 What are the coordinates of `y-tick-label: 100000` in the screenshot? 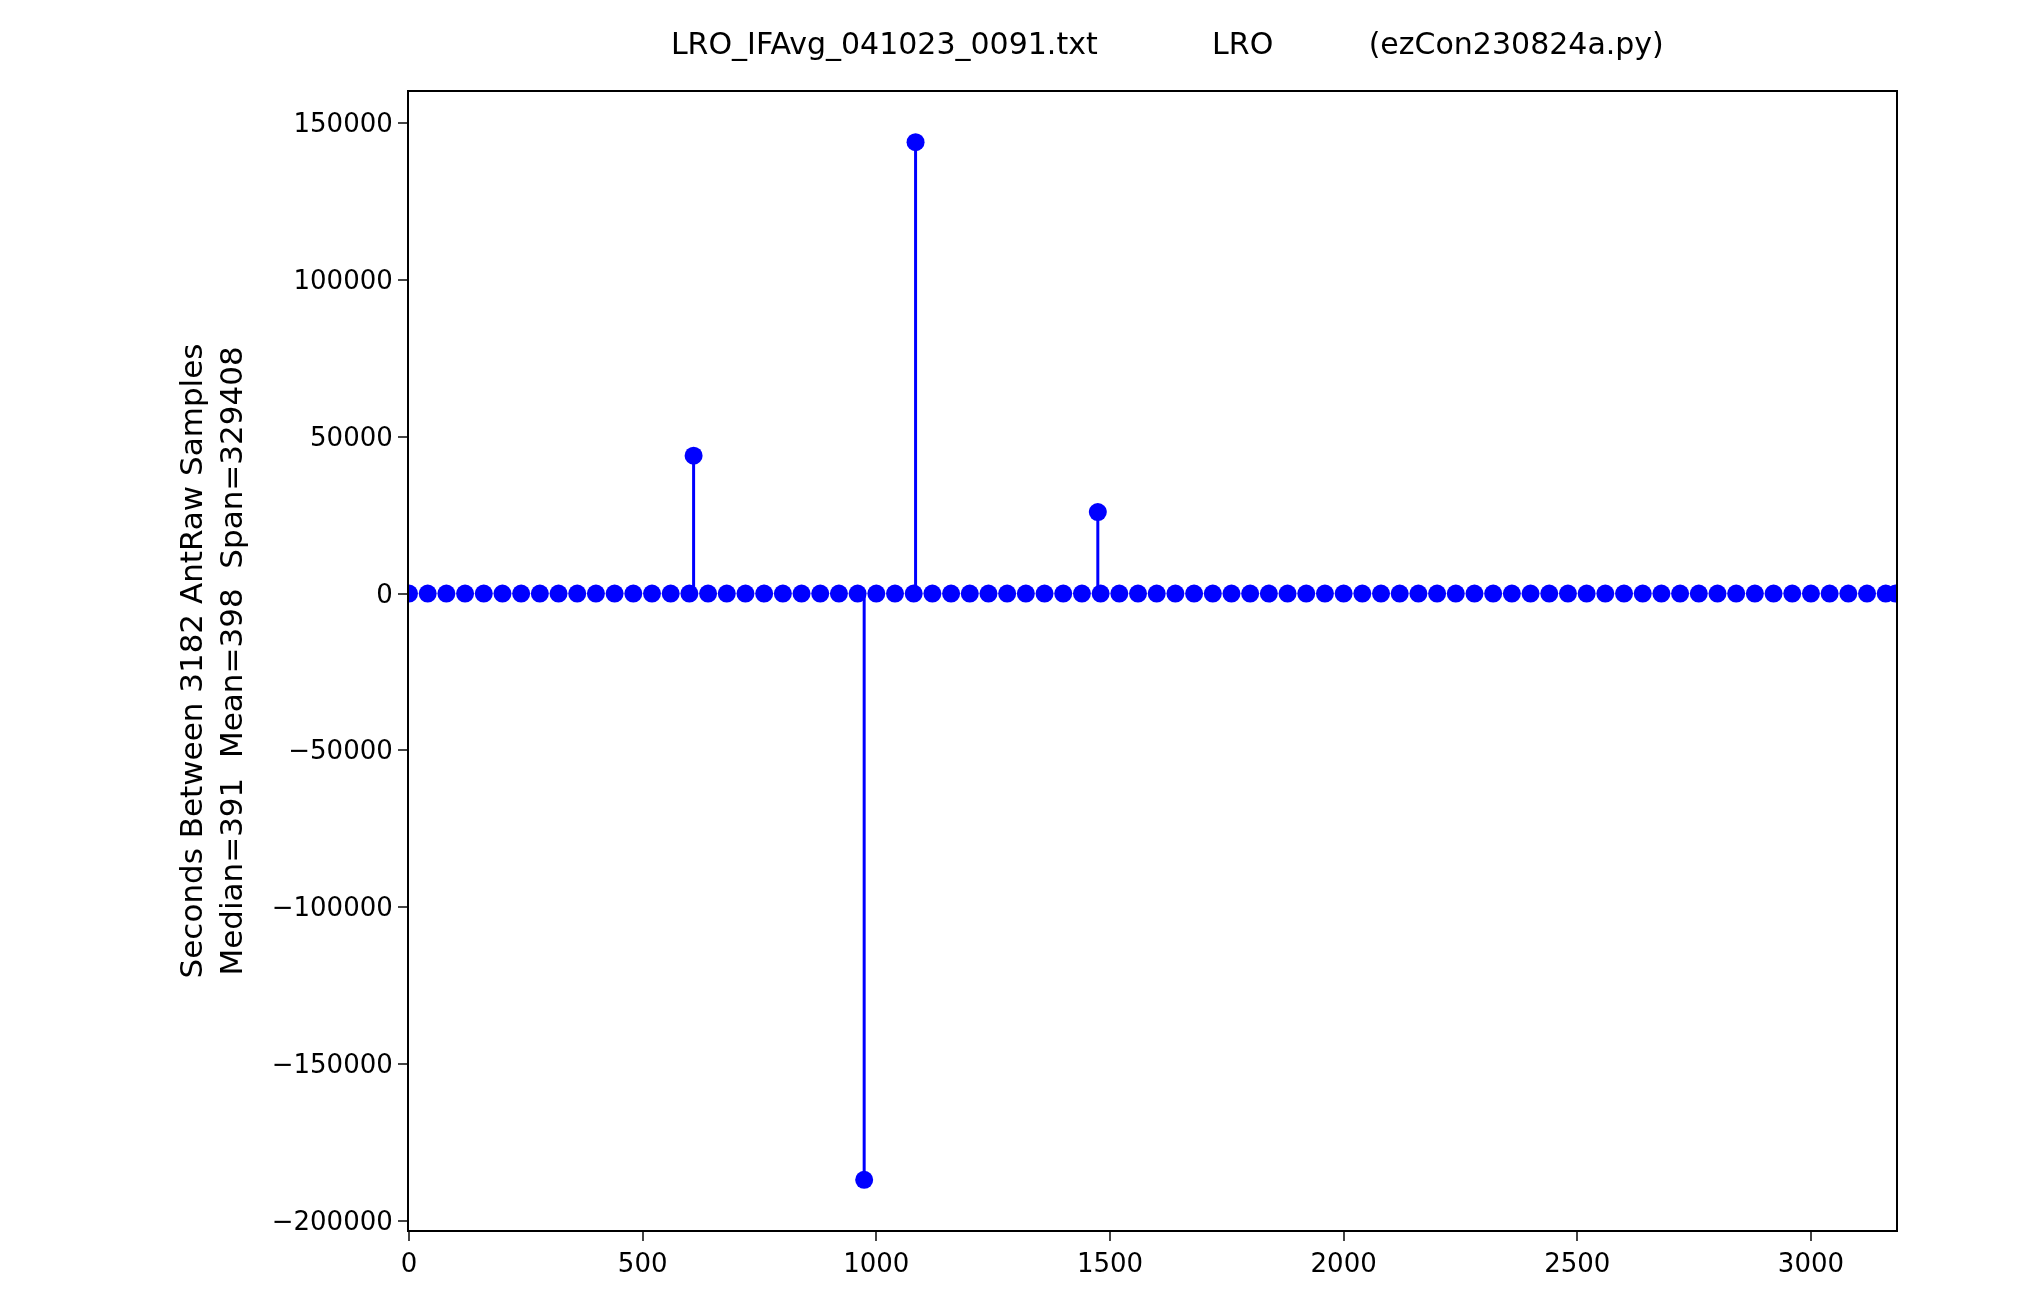 It's located at (343, 280).